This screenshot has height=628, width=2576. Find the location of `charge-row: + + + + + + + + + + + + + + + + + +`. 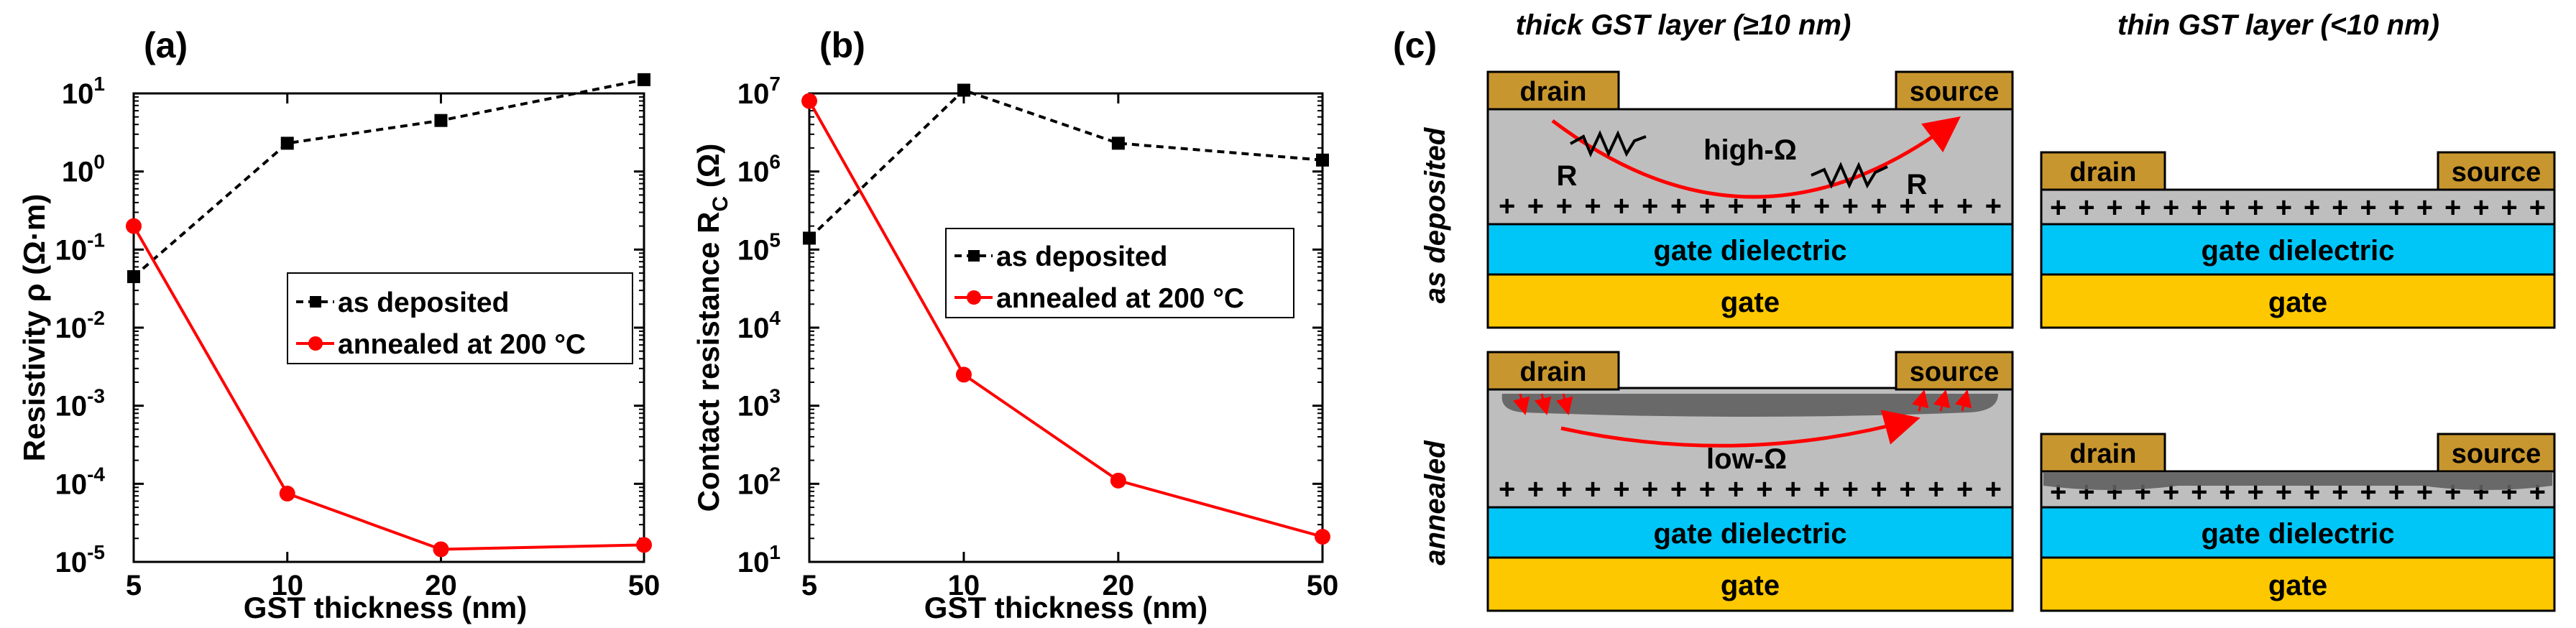

charge-row: + + + + + + + + + + + + + + + + + + is located at coordinates (2298, 208).